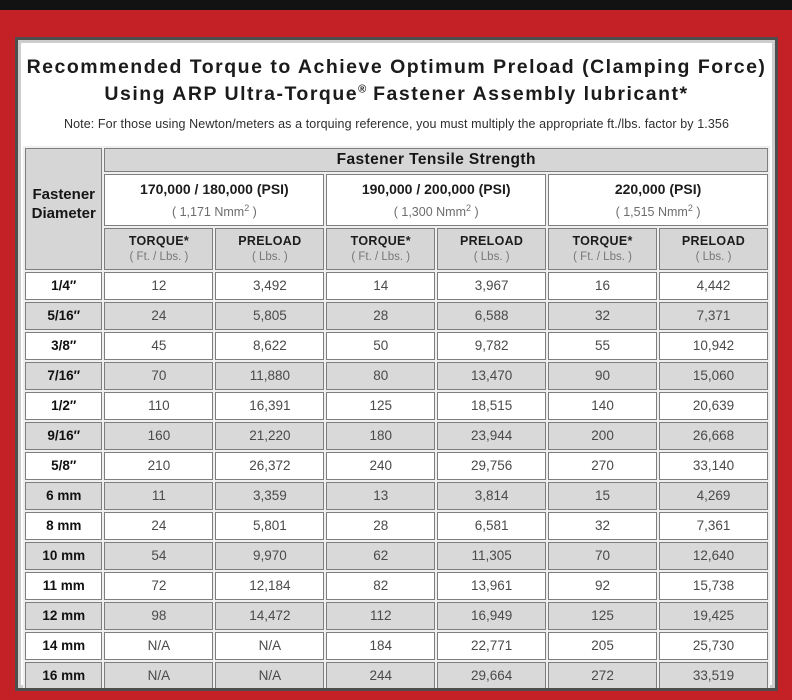  What do you see at coordinates (603, 495) in the screenshot?
I see `value-cell: 15` at bounding box center [603, 495].